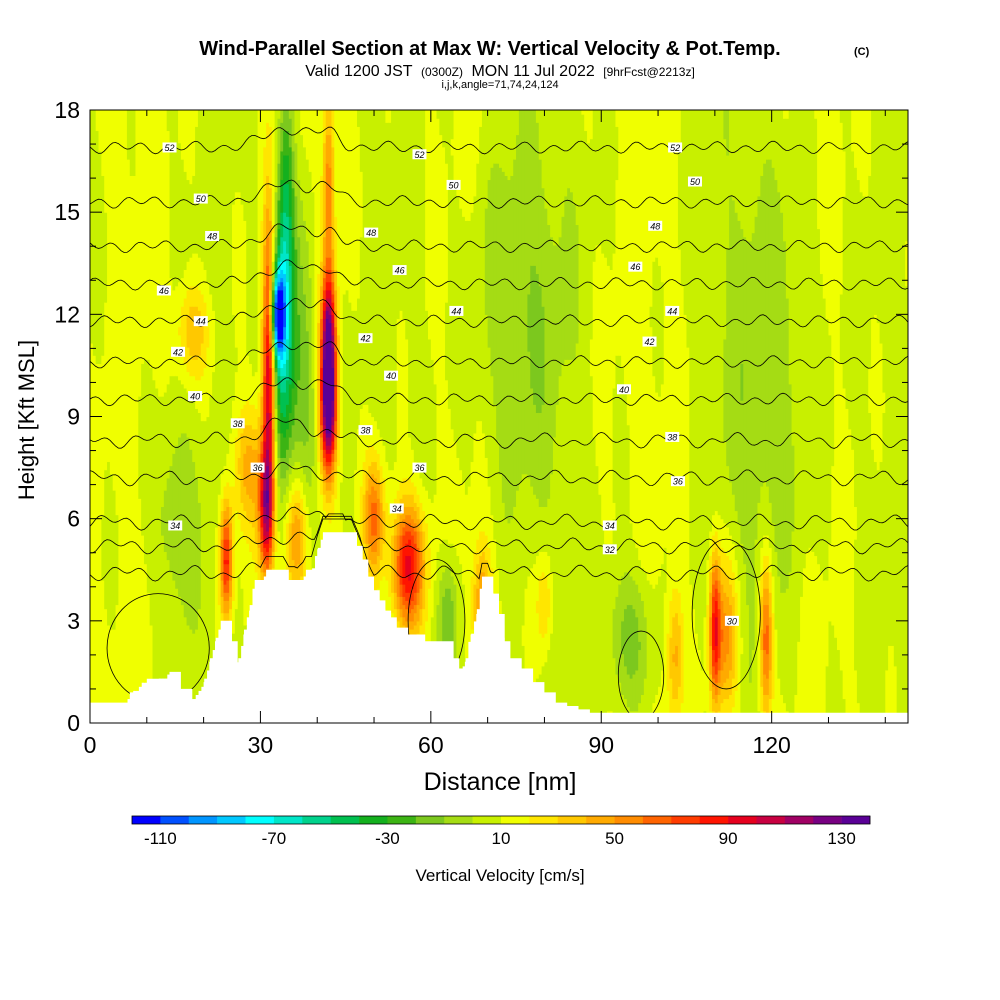  I want to click on contour-label: 42, so click(178, 351).